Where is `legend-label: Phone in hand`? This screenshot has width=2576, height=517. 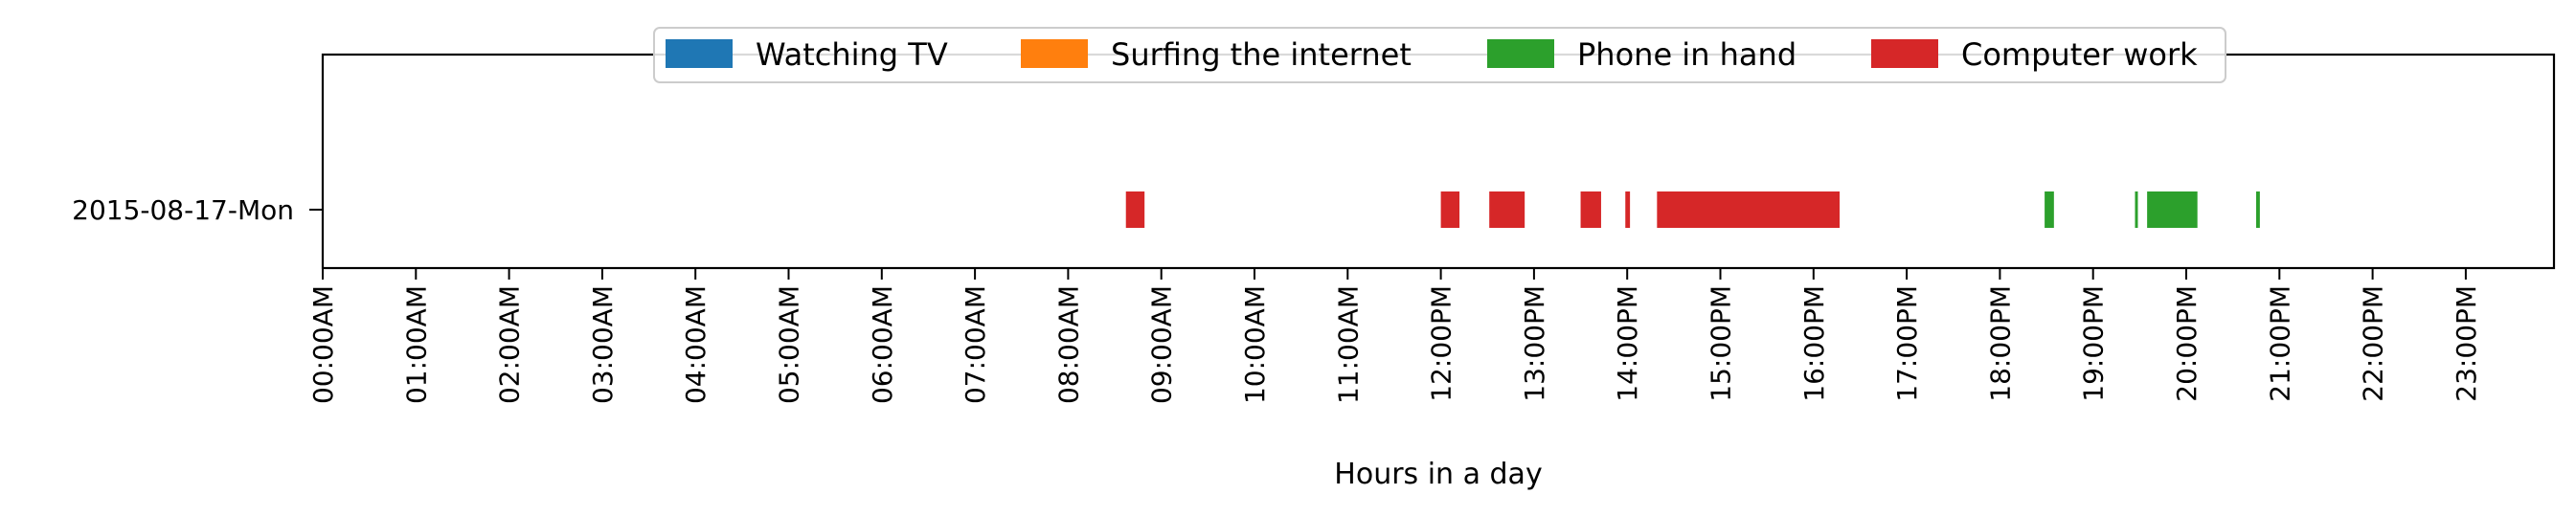
legend-label: Phone in hand is located at coordinates (1686, 54).